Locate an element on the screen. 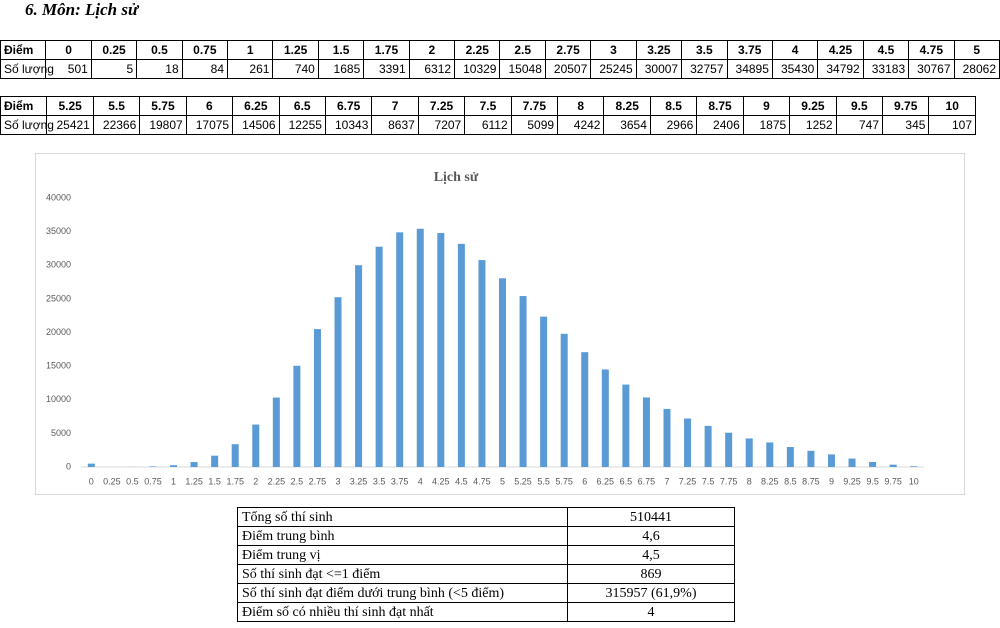  score-cell: 3.5 is located at coordinates (704, 50).